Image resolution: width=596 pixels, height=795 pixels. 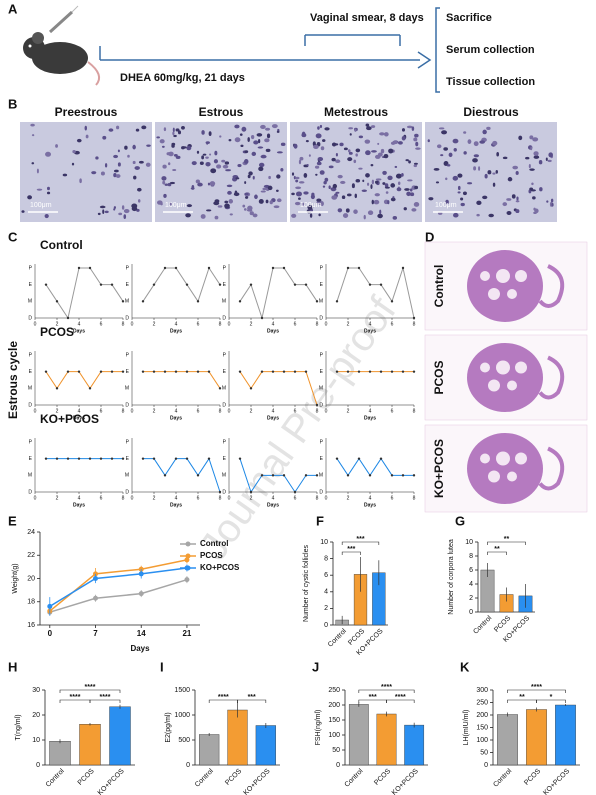 What do you see at coordinates (317, 324) in the screenshot?
I see `x-tick-label: 8` at bounding box center [317, 324].